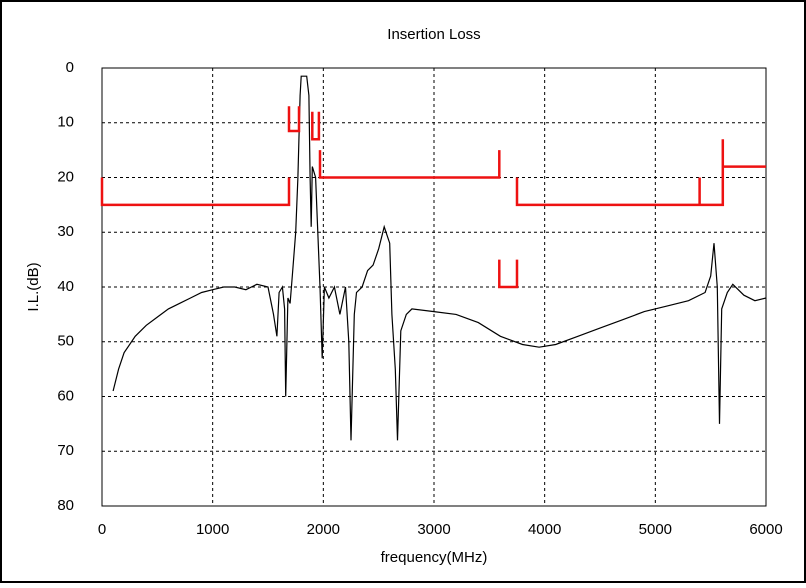  Describe the element at coordinates (65, 450) in the screenshot. I see `y-tick-label: 70` at that location.